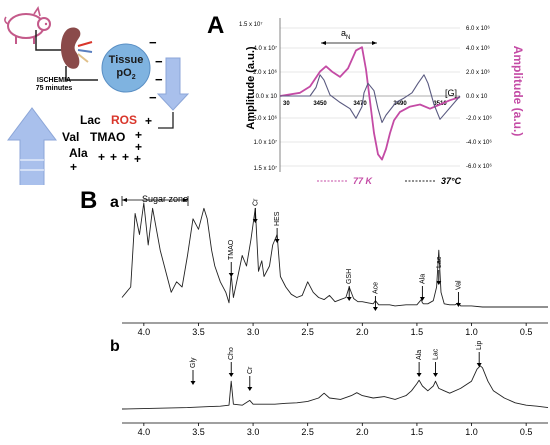 This screenshot has height=445, width=550. Describe the element at coordinates (216, 25) in the screenshot. I see `panel-a-letter: A` at that location.